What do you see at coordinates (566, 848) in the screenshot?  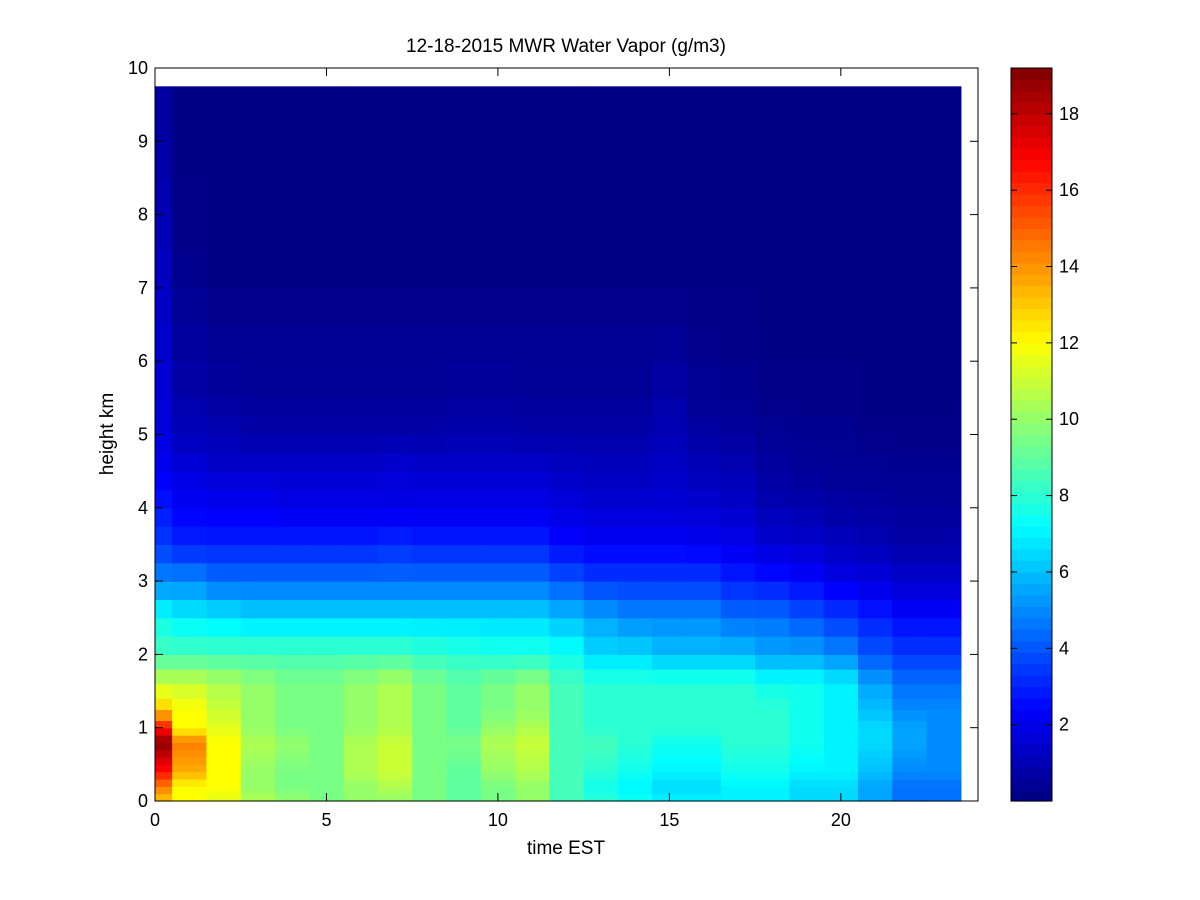 I see `x-axis-label: time EST` at bounding box center [566, 848].